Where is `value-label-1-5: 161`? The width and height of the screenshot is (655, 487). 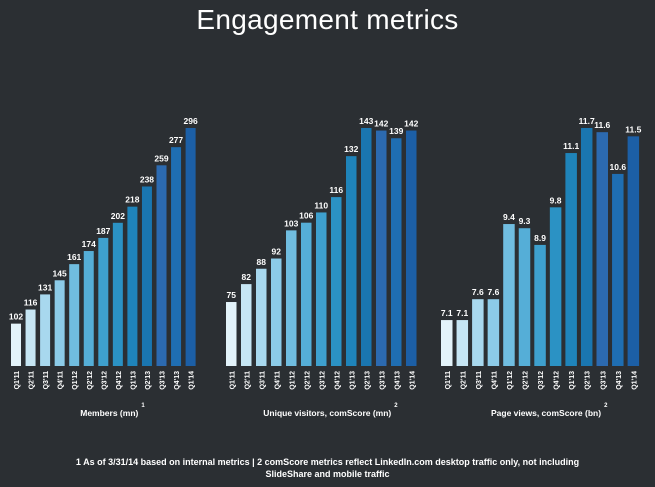
value-label-1-5: 161 is located at coordinates (74, 257).